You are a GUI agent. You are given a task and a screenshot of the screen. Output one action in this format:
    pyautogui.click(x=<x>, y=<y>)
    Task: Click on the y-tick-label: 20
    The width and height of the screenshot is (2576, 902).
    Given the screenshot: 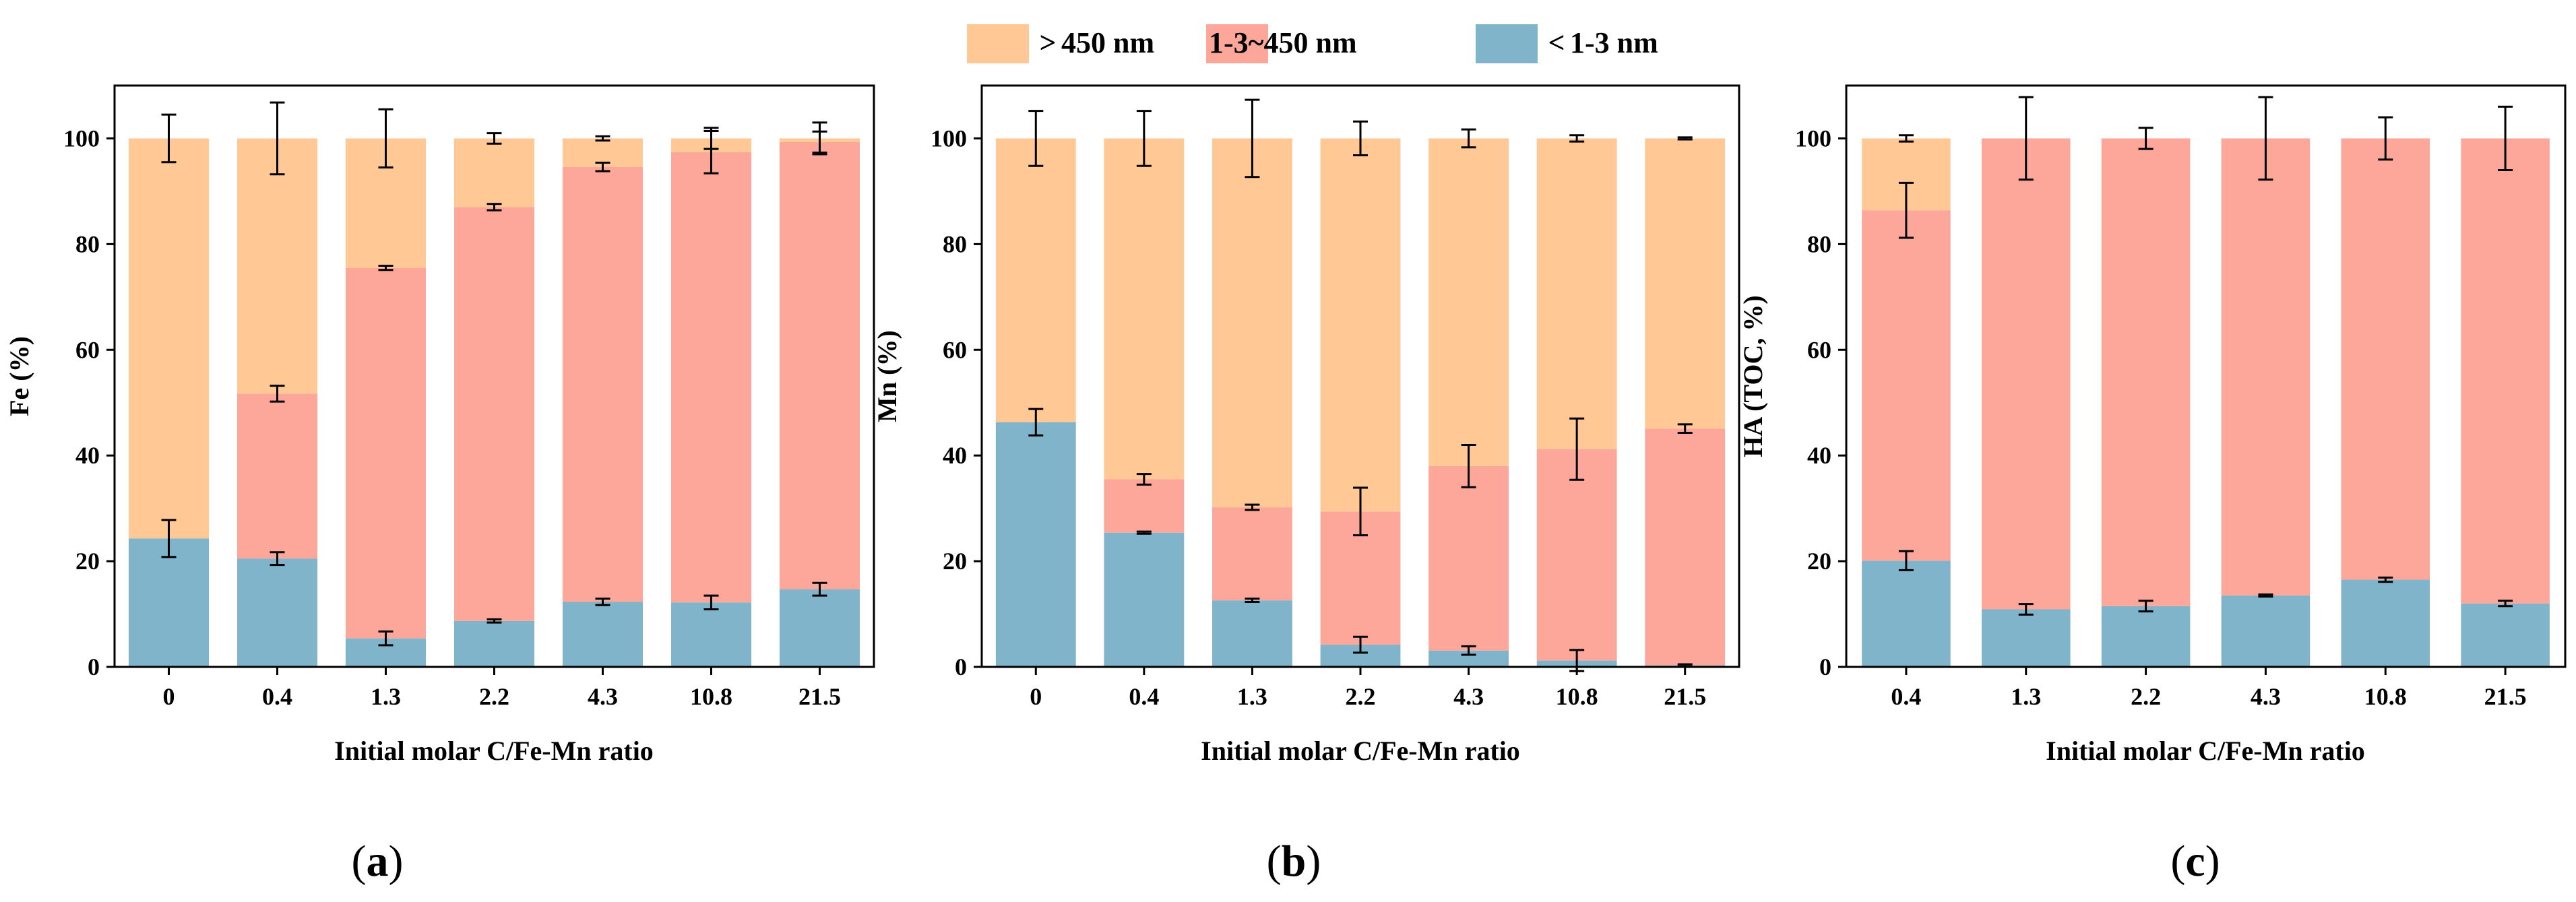 What is the action you would take?
    pyautogui.click(x=1819, y=561)
    